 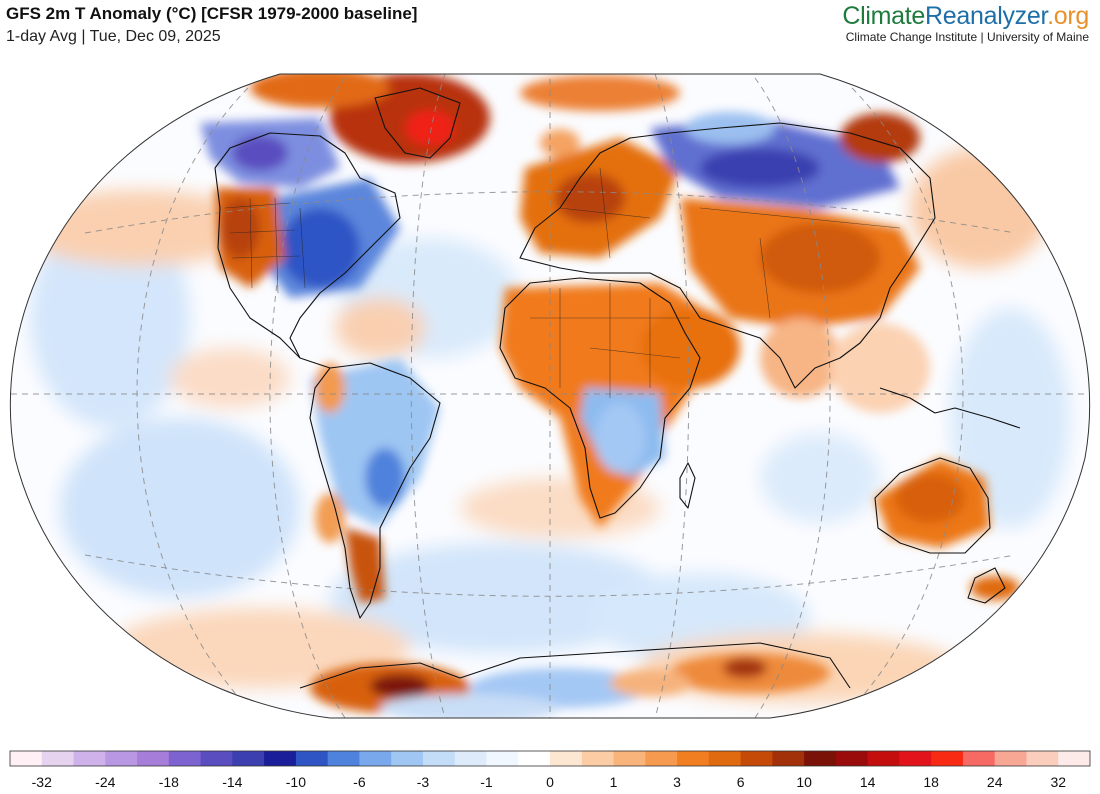 What do you see at coordinates (677, 782) in the screenshot?
I see `colorbar-tick-label: 3` at bounding box center [677, 782].